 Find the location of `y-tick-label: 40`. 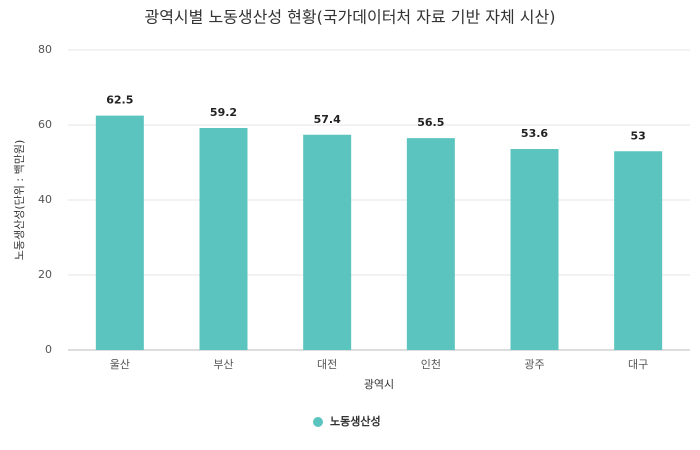

y-tick-label: 40 is located at coordinates (45, 199).